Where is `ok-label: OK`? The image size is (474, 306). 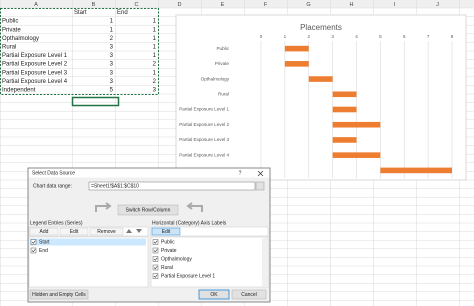 ok-label: OK is located at coordinates (214, 295).